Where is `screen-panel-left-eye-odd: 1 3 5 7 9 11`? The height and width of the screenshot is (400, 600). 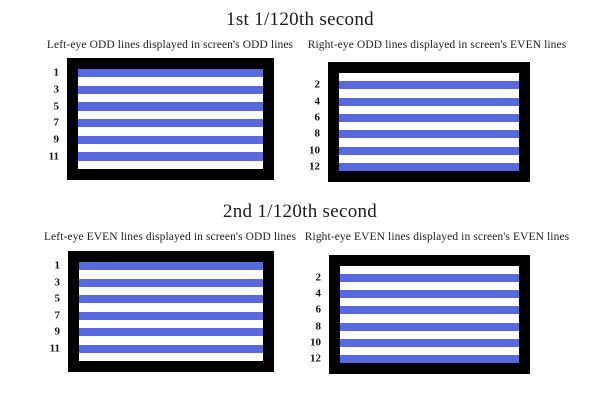
screen-panel-left-eye-odd: 1 3 5 7 9 11 is located at coordinates (153, 119).